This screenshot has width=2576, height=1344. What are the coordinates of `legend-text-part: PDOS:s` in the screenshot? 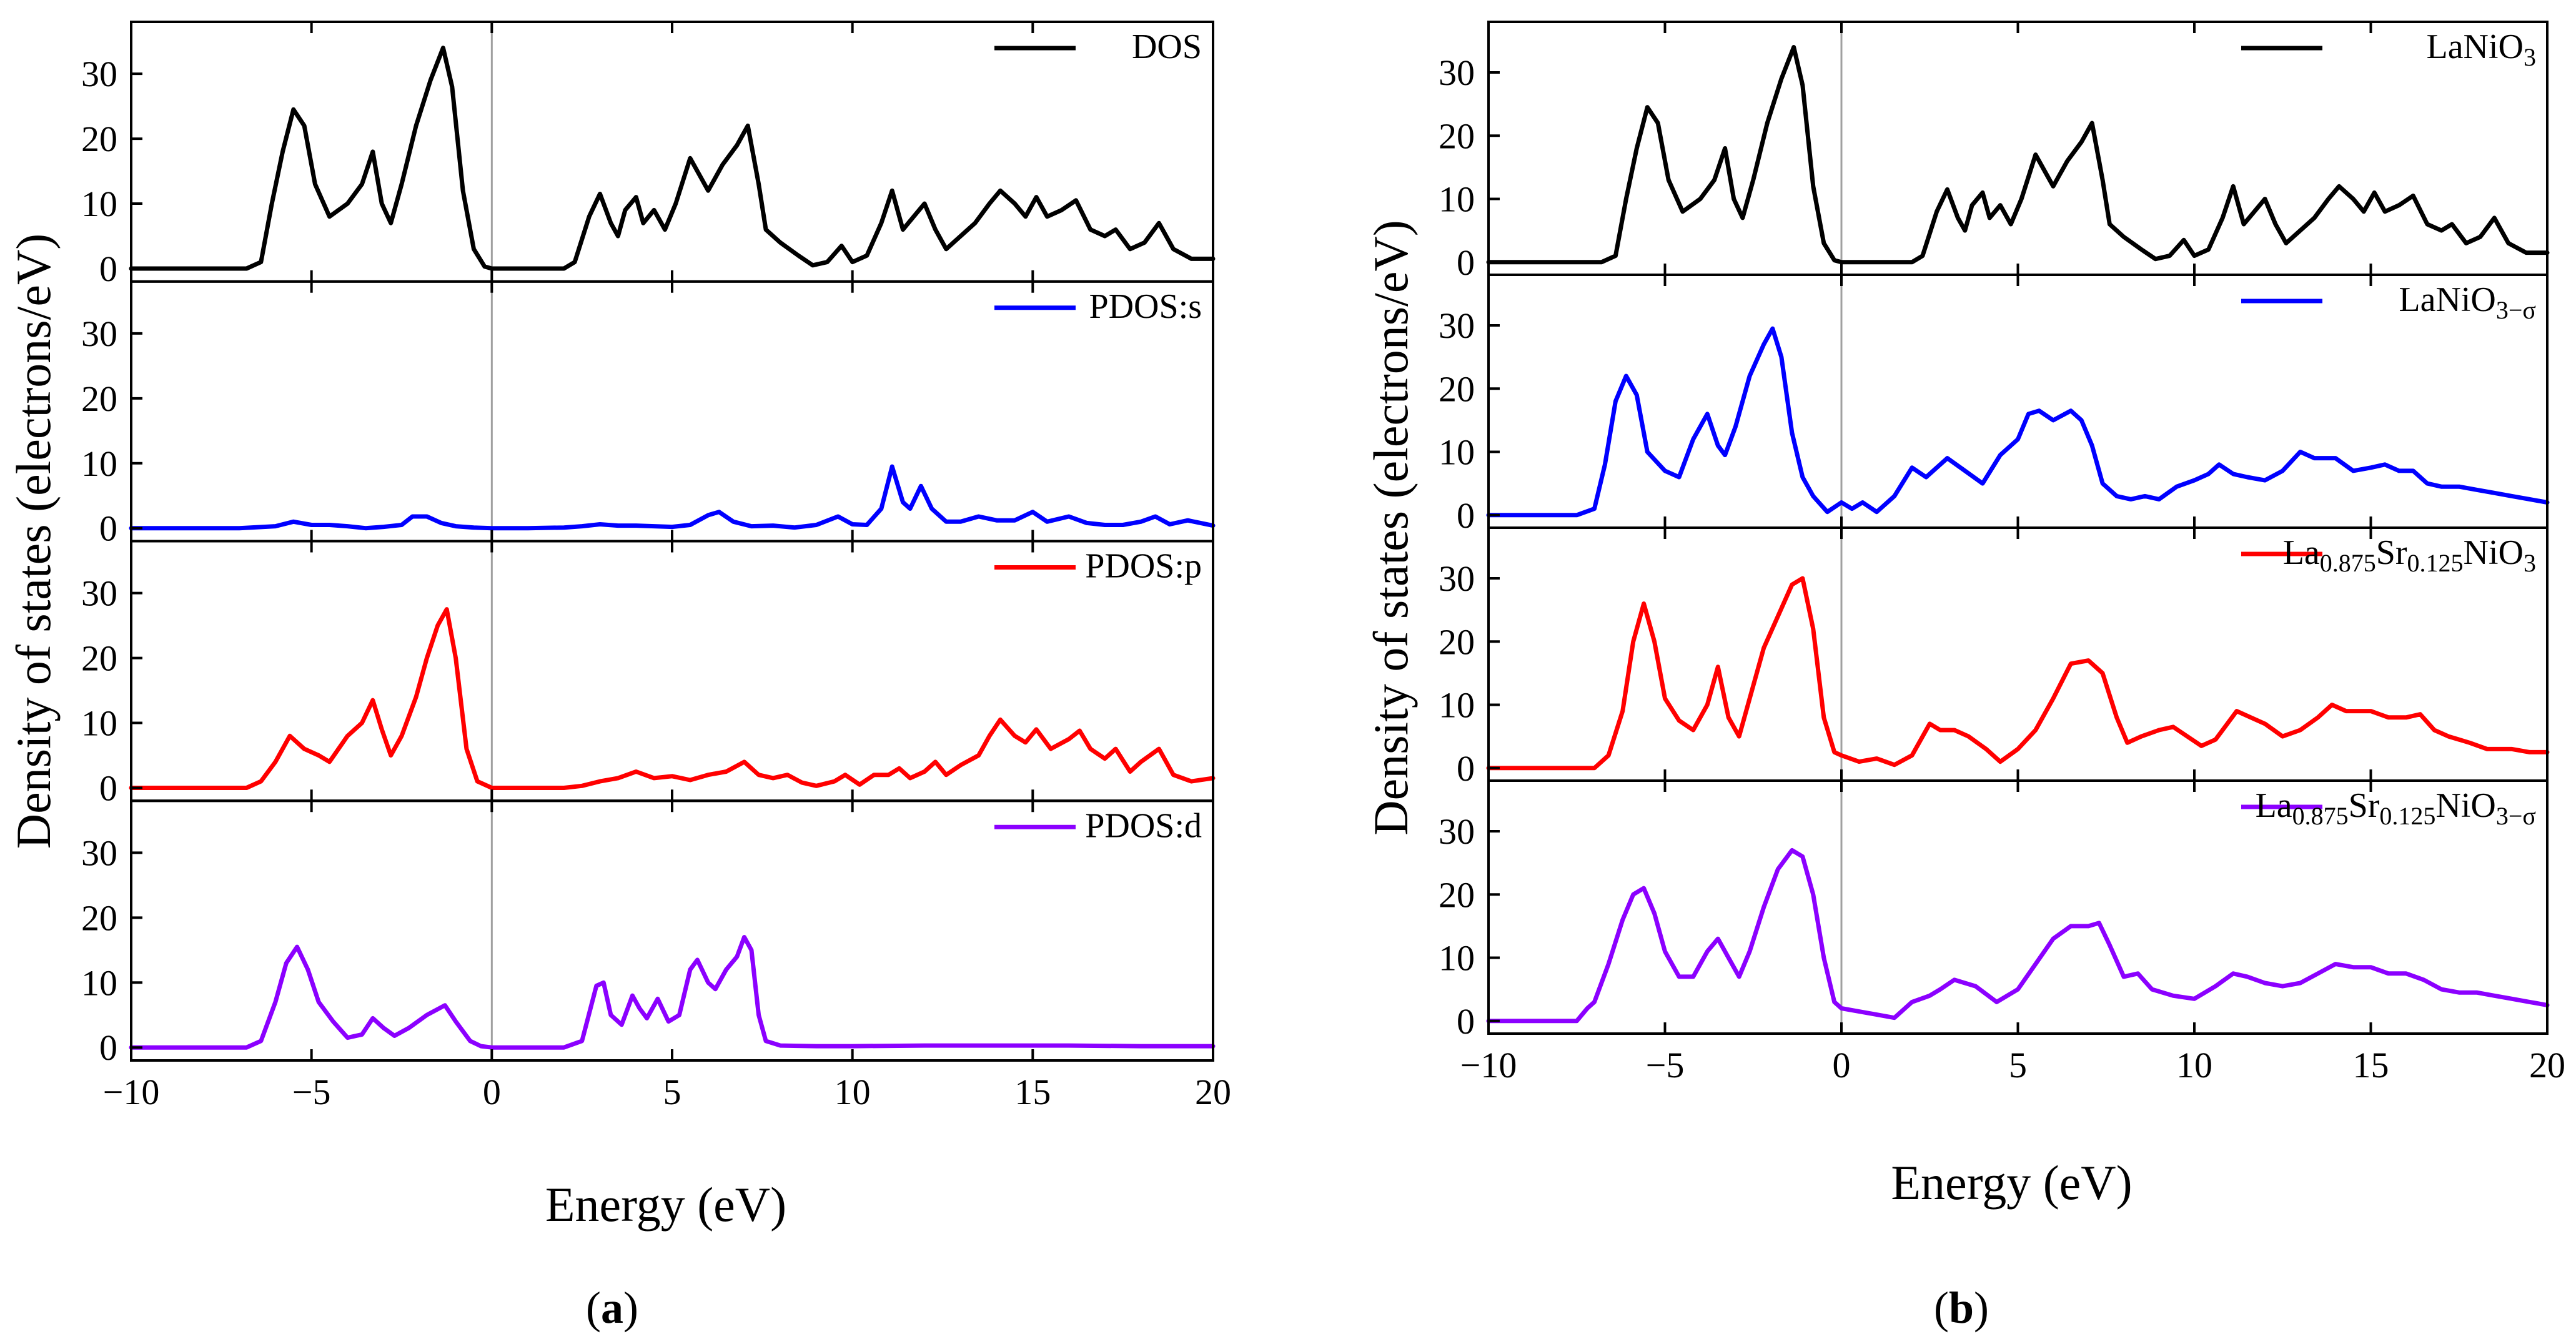 It's located at (1145, 306).